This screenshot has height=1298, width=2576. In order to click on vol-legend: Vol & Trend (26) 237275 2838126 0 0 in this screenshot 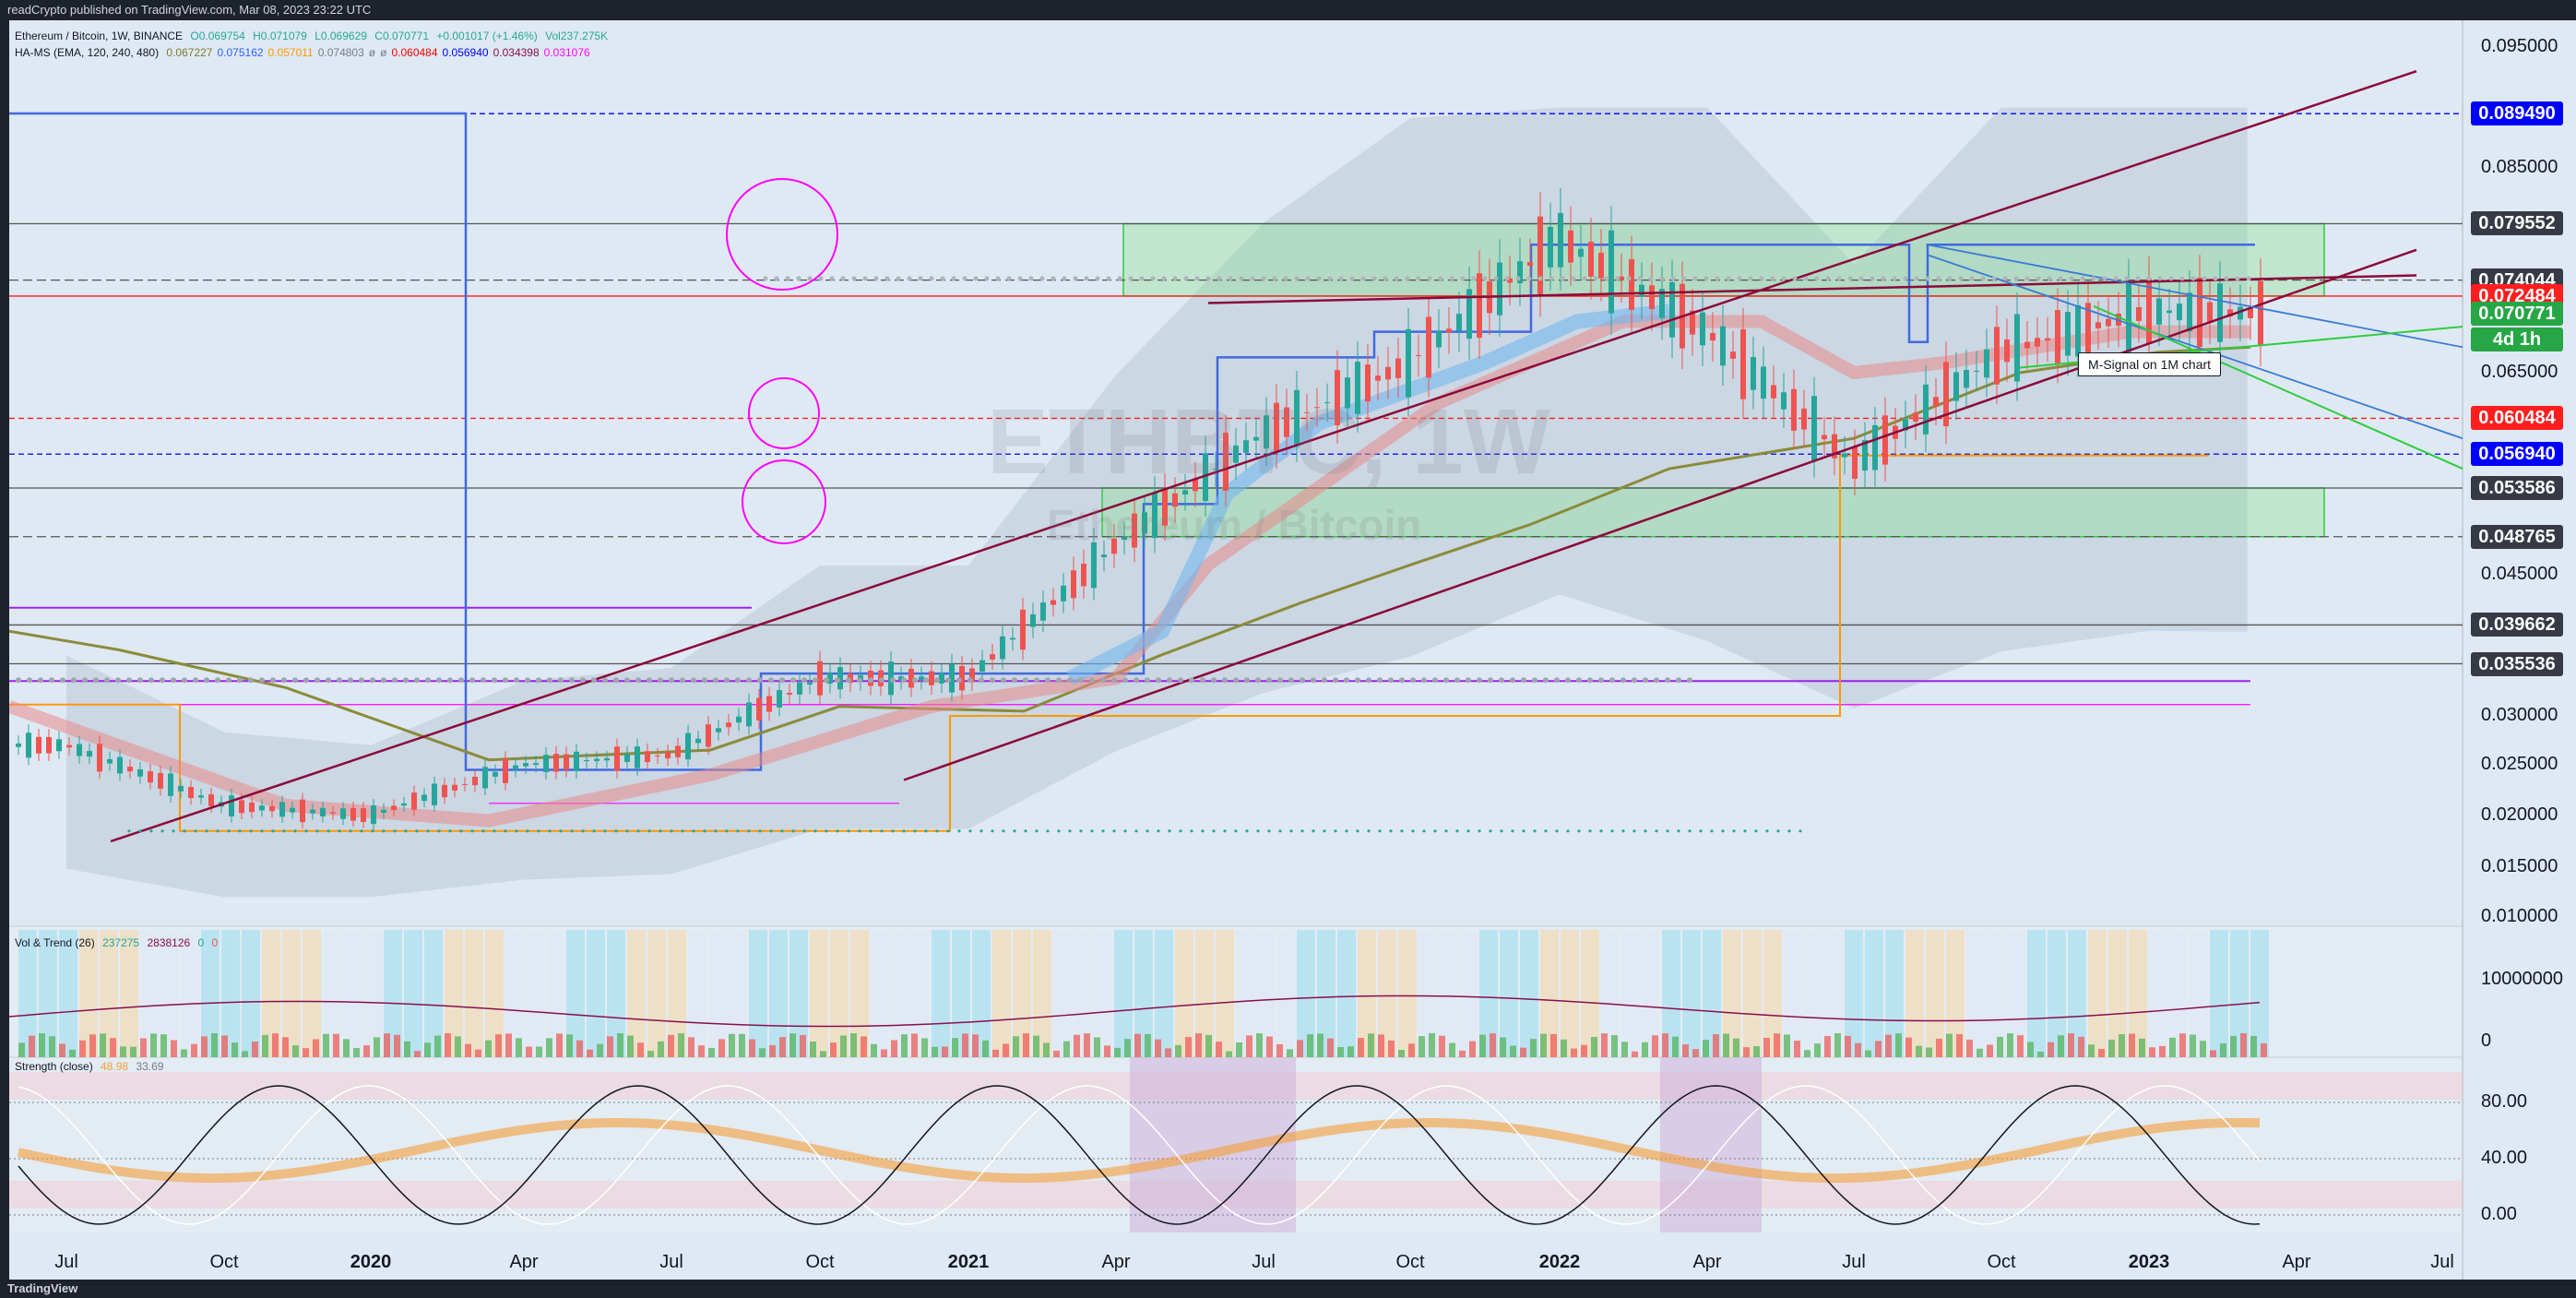, I will do `click(118, 942)`.